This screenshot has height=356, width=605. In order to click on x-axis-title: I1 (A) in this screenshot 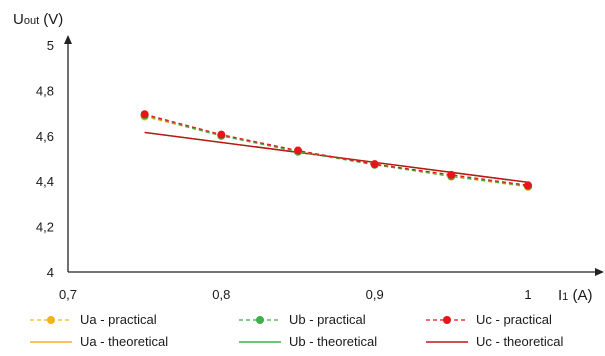, I will do `click(575, 295)`.